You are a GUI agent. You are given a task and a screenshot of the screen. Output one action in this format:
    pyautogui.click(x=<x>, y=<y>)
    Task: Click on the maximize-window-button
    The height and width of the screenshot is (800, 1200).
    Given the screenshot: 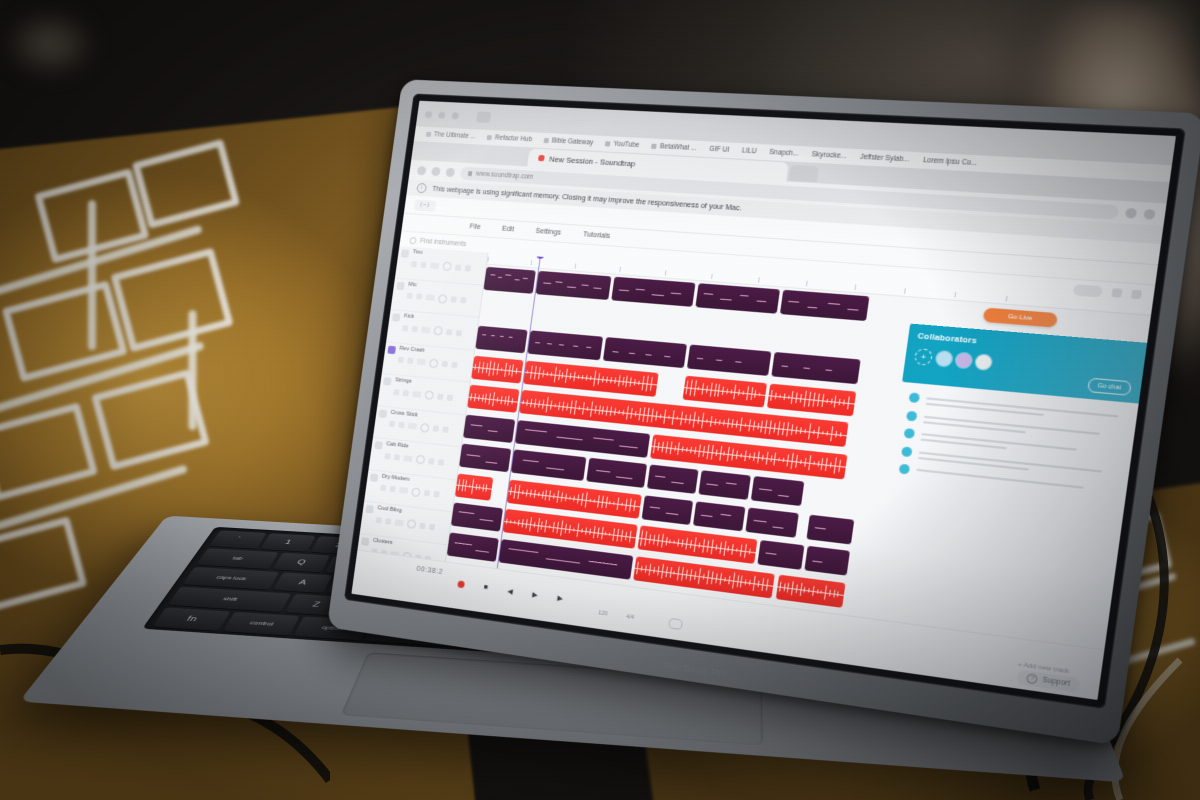 What is the action you would take?
    pyautogui.click(x=455, y=115)
    